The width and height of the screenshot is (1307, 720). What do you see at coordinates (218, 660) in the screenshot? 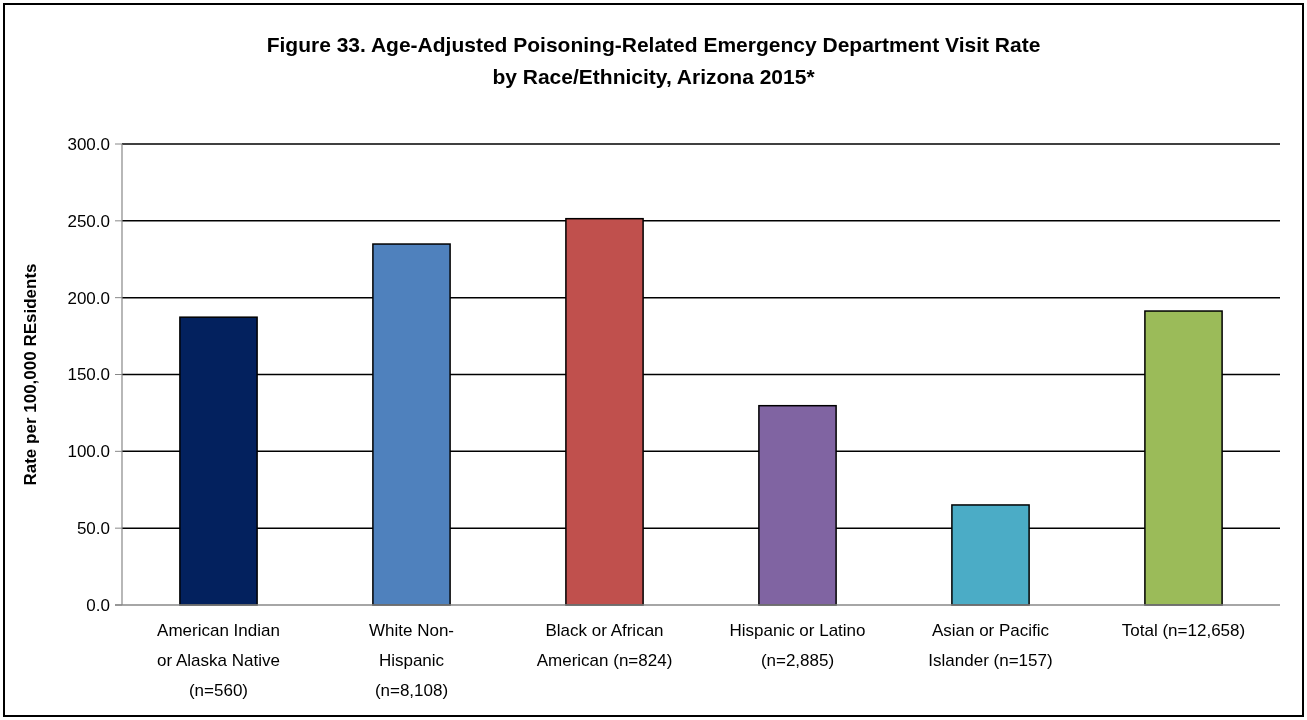
I see `x-tick-label: American Indian or Alaska Native (n=560)` at bounding box center [218, 660].